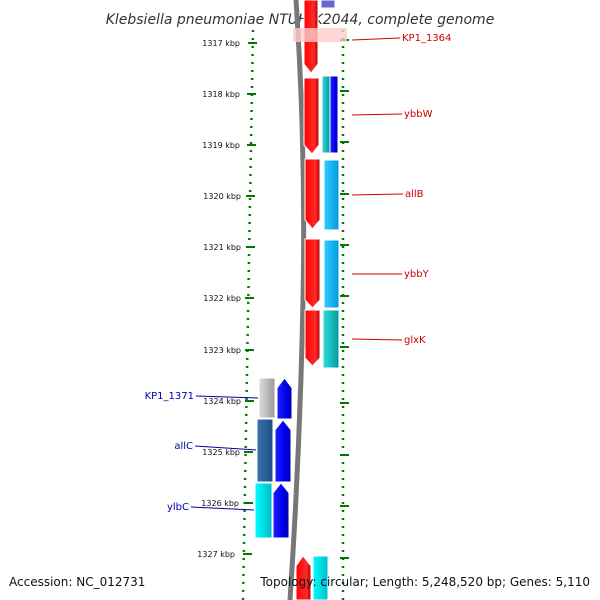 The image size is (600, 600). What do you see at coordinates (344, 299) in the screenshot?
I see `tick-marks-right` at bounding box center [344, 299].